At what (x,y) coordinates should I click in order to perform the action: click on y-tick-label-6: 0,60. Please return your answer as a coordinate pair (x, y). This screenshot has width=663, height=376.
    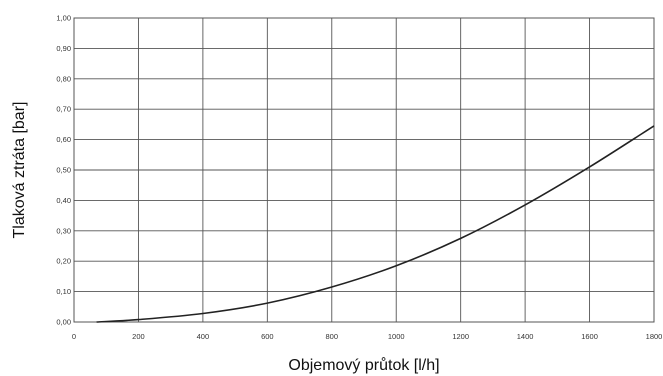
    Looking at the image, I should click on (63, 139).